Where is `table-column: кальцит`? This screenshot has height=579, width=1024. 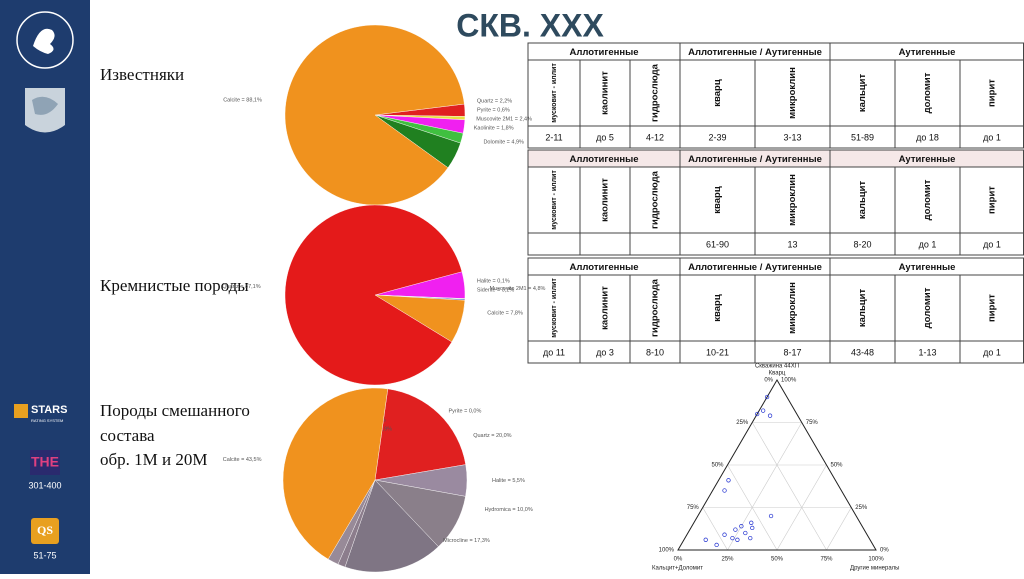
table-column: кальцит is located at coordinates (862, 93).